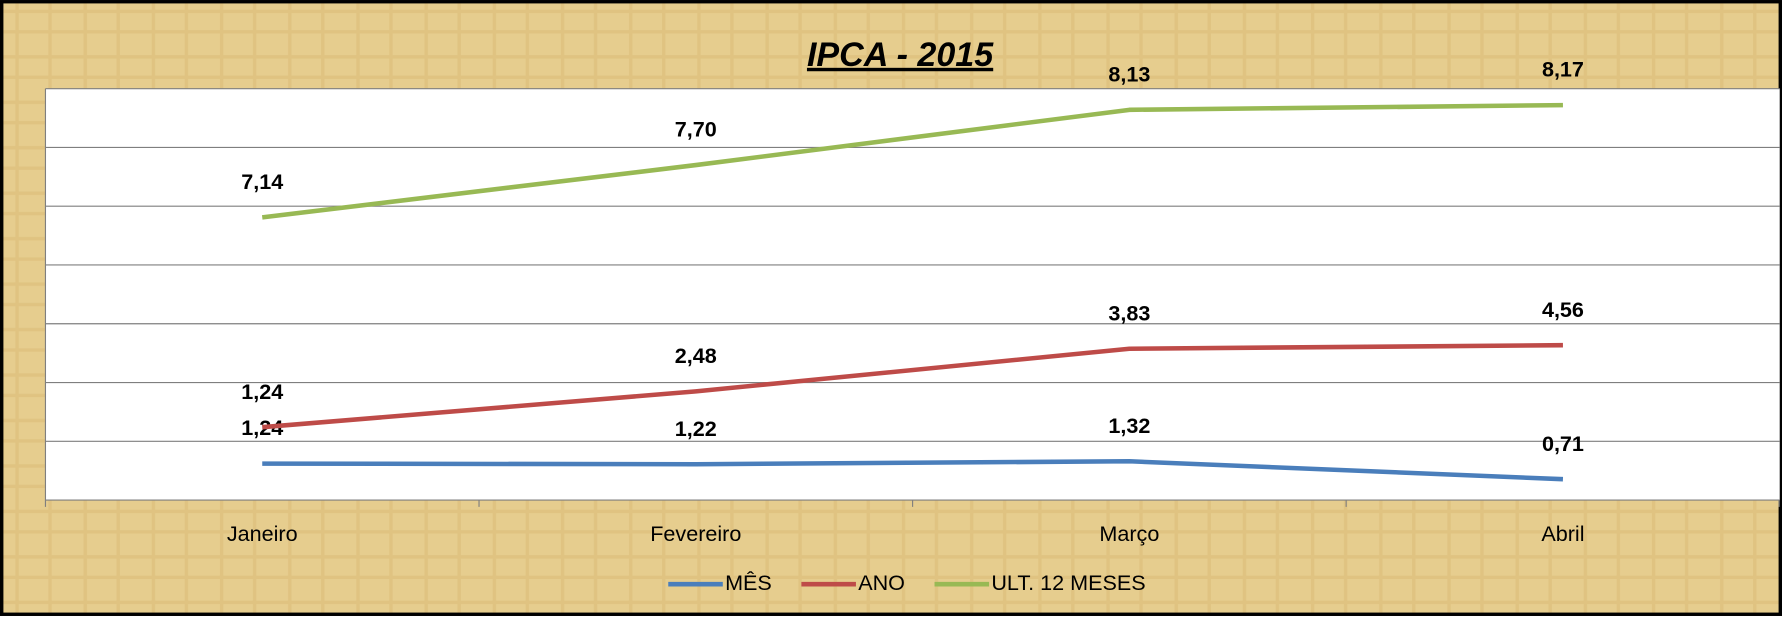 Image resolution: width=1782 pixels, height=621 pixels. Describe the element at coordinates (262, 391) in the screenshot. I see `data-label: 1,24` at that location.